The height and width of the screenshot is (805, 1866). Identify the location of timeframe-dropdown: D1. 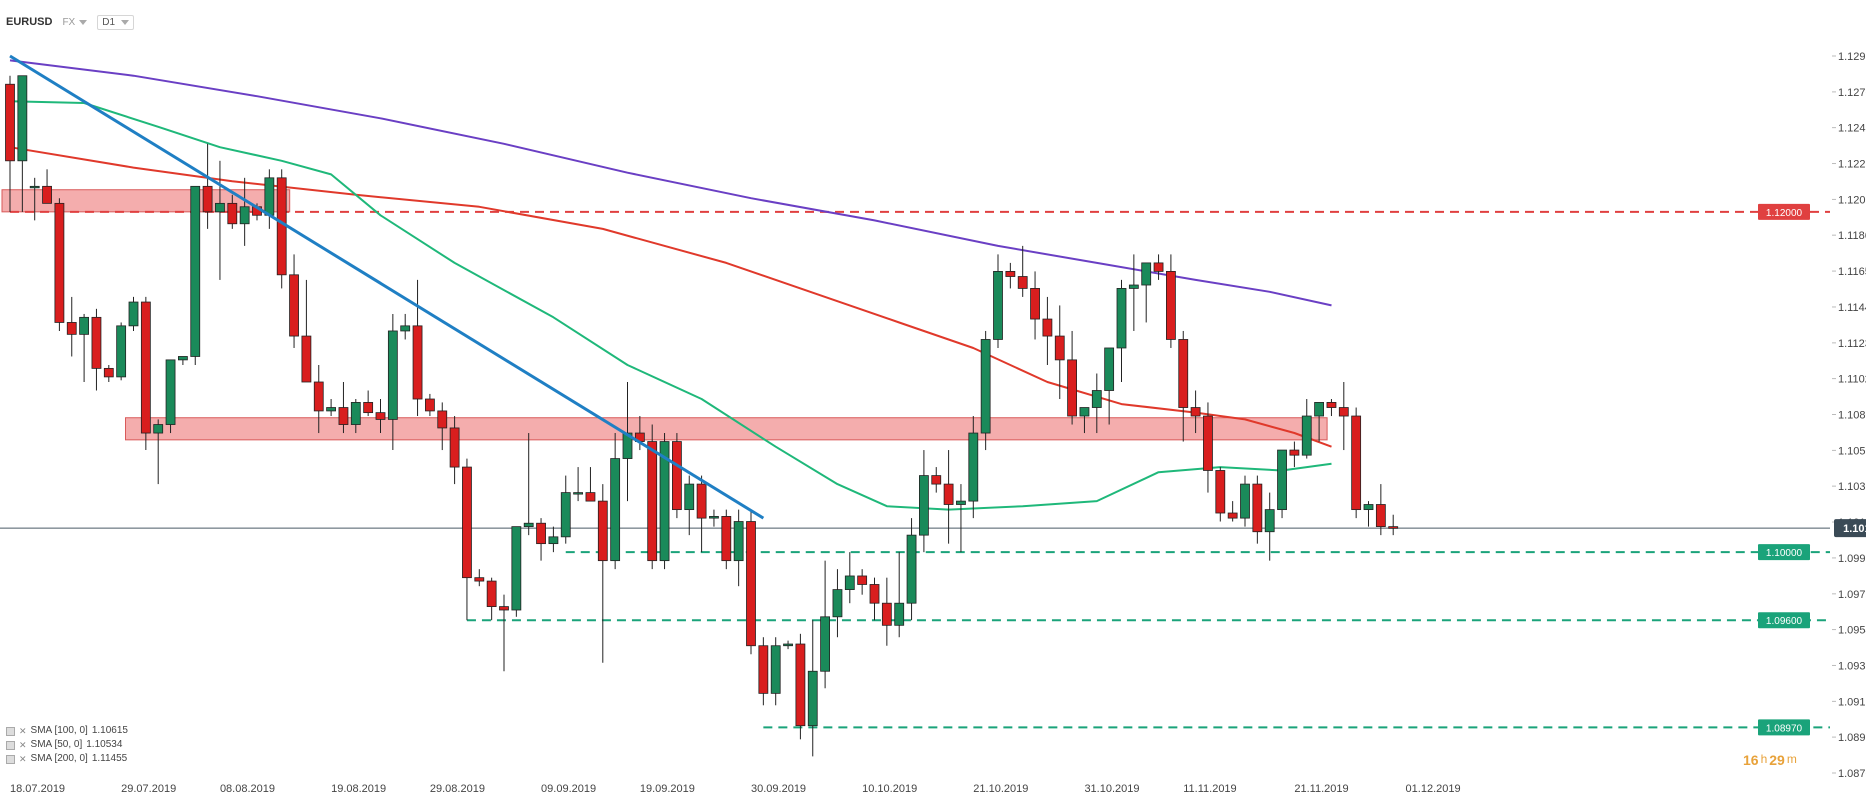
(116, 22).